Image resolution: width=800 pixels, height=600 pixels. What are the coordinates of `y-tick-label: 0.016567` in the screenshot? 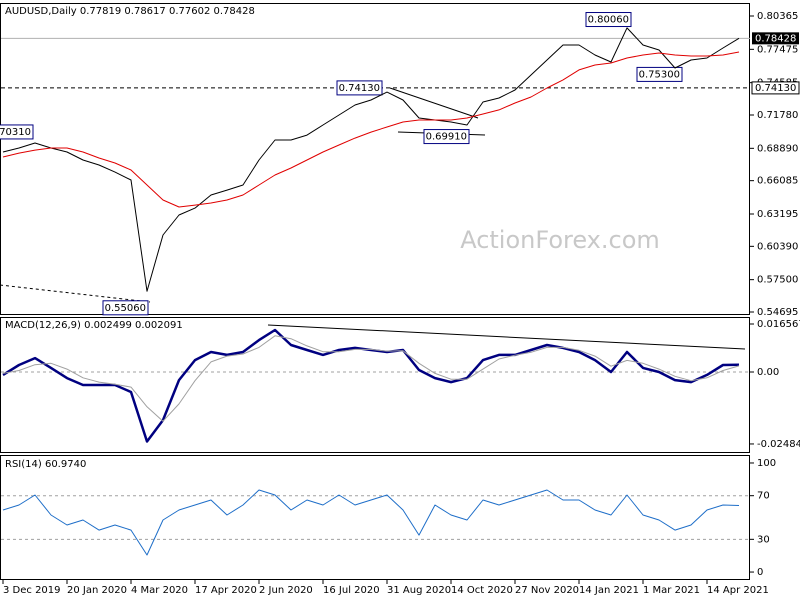 It's located at (778, 324).